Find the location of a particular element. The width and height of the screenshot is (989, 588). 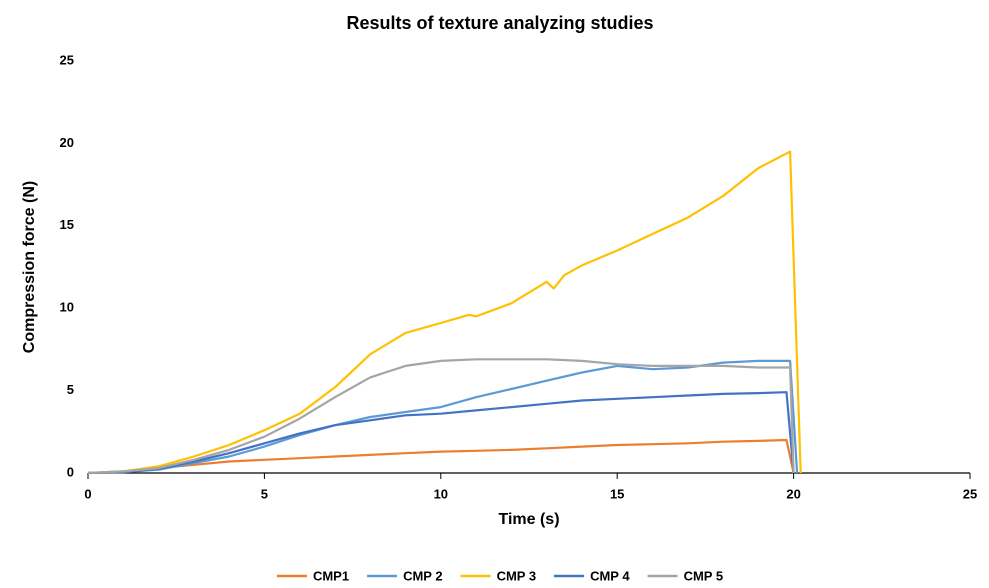

legend-label: CMP 5 is located at coordinates (704, 575).